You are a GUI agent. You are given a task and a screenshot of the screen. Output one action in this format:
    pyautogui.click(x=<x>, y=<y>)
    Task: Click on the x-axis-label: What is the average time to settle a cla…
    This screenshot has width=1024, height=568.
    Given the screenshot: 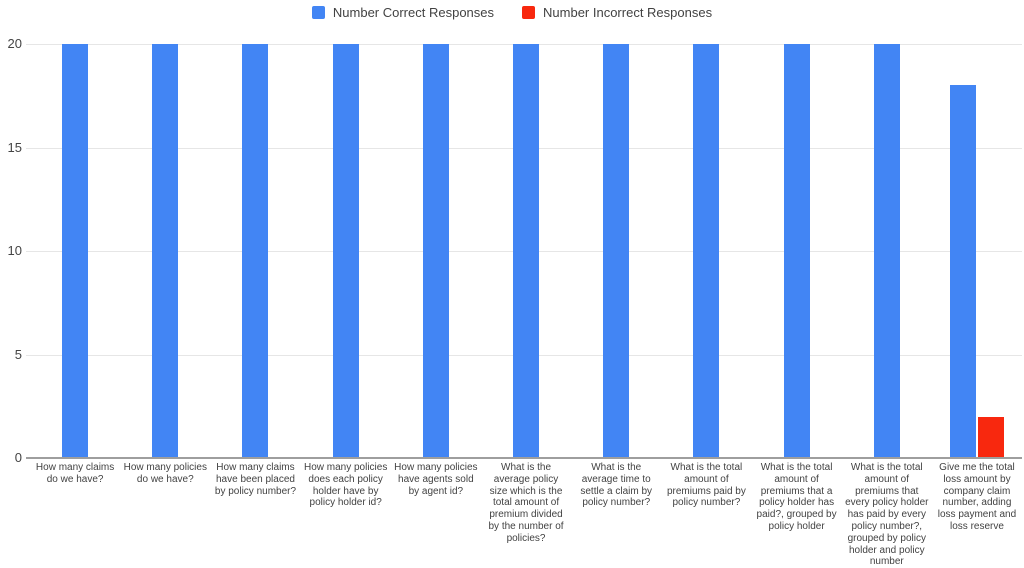 What is the action you would take?
    pyautogui.click(x=616, y=485)
    